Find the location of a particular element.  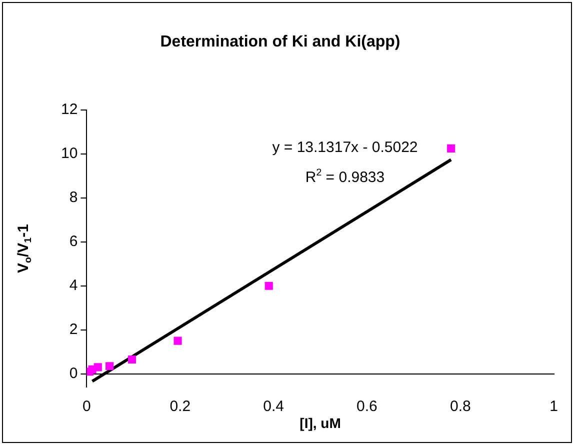

chart-title: Determination of Ki and Ki(app) is located at coordinates (280, 41).